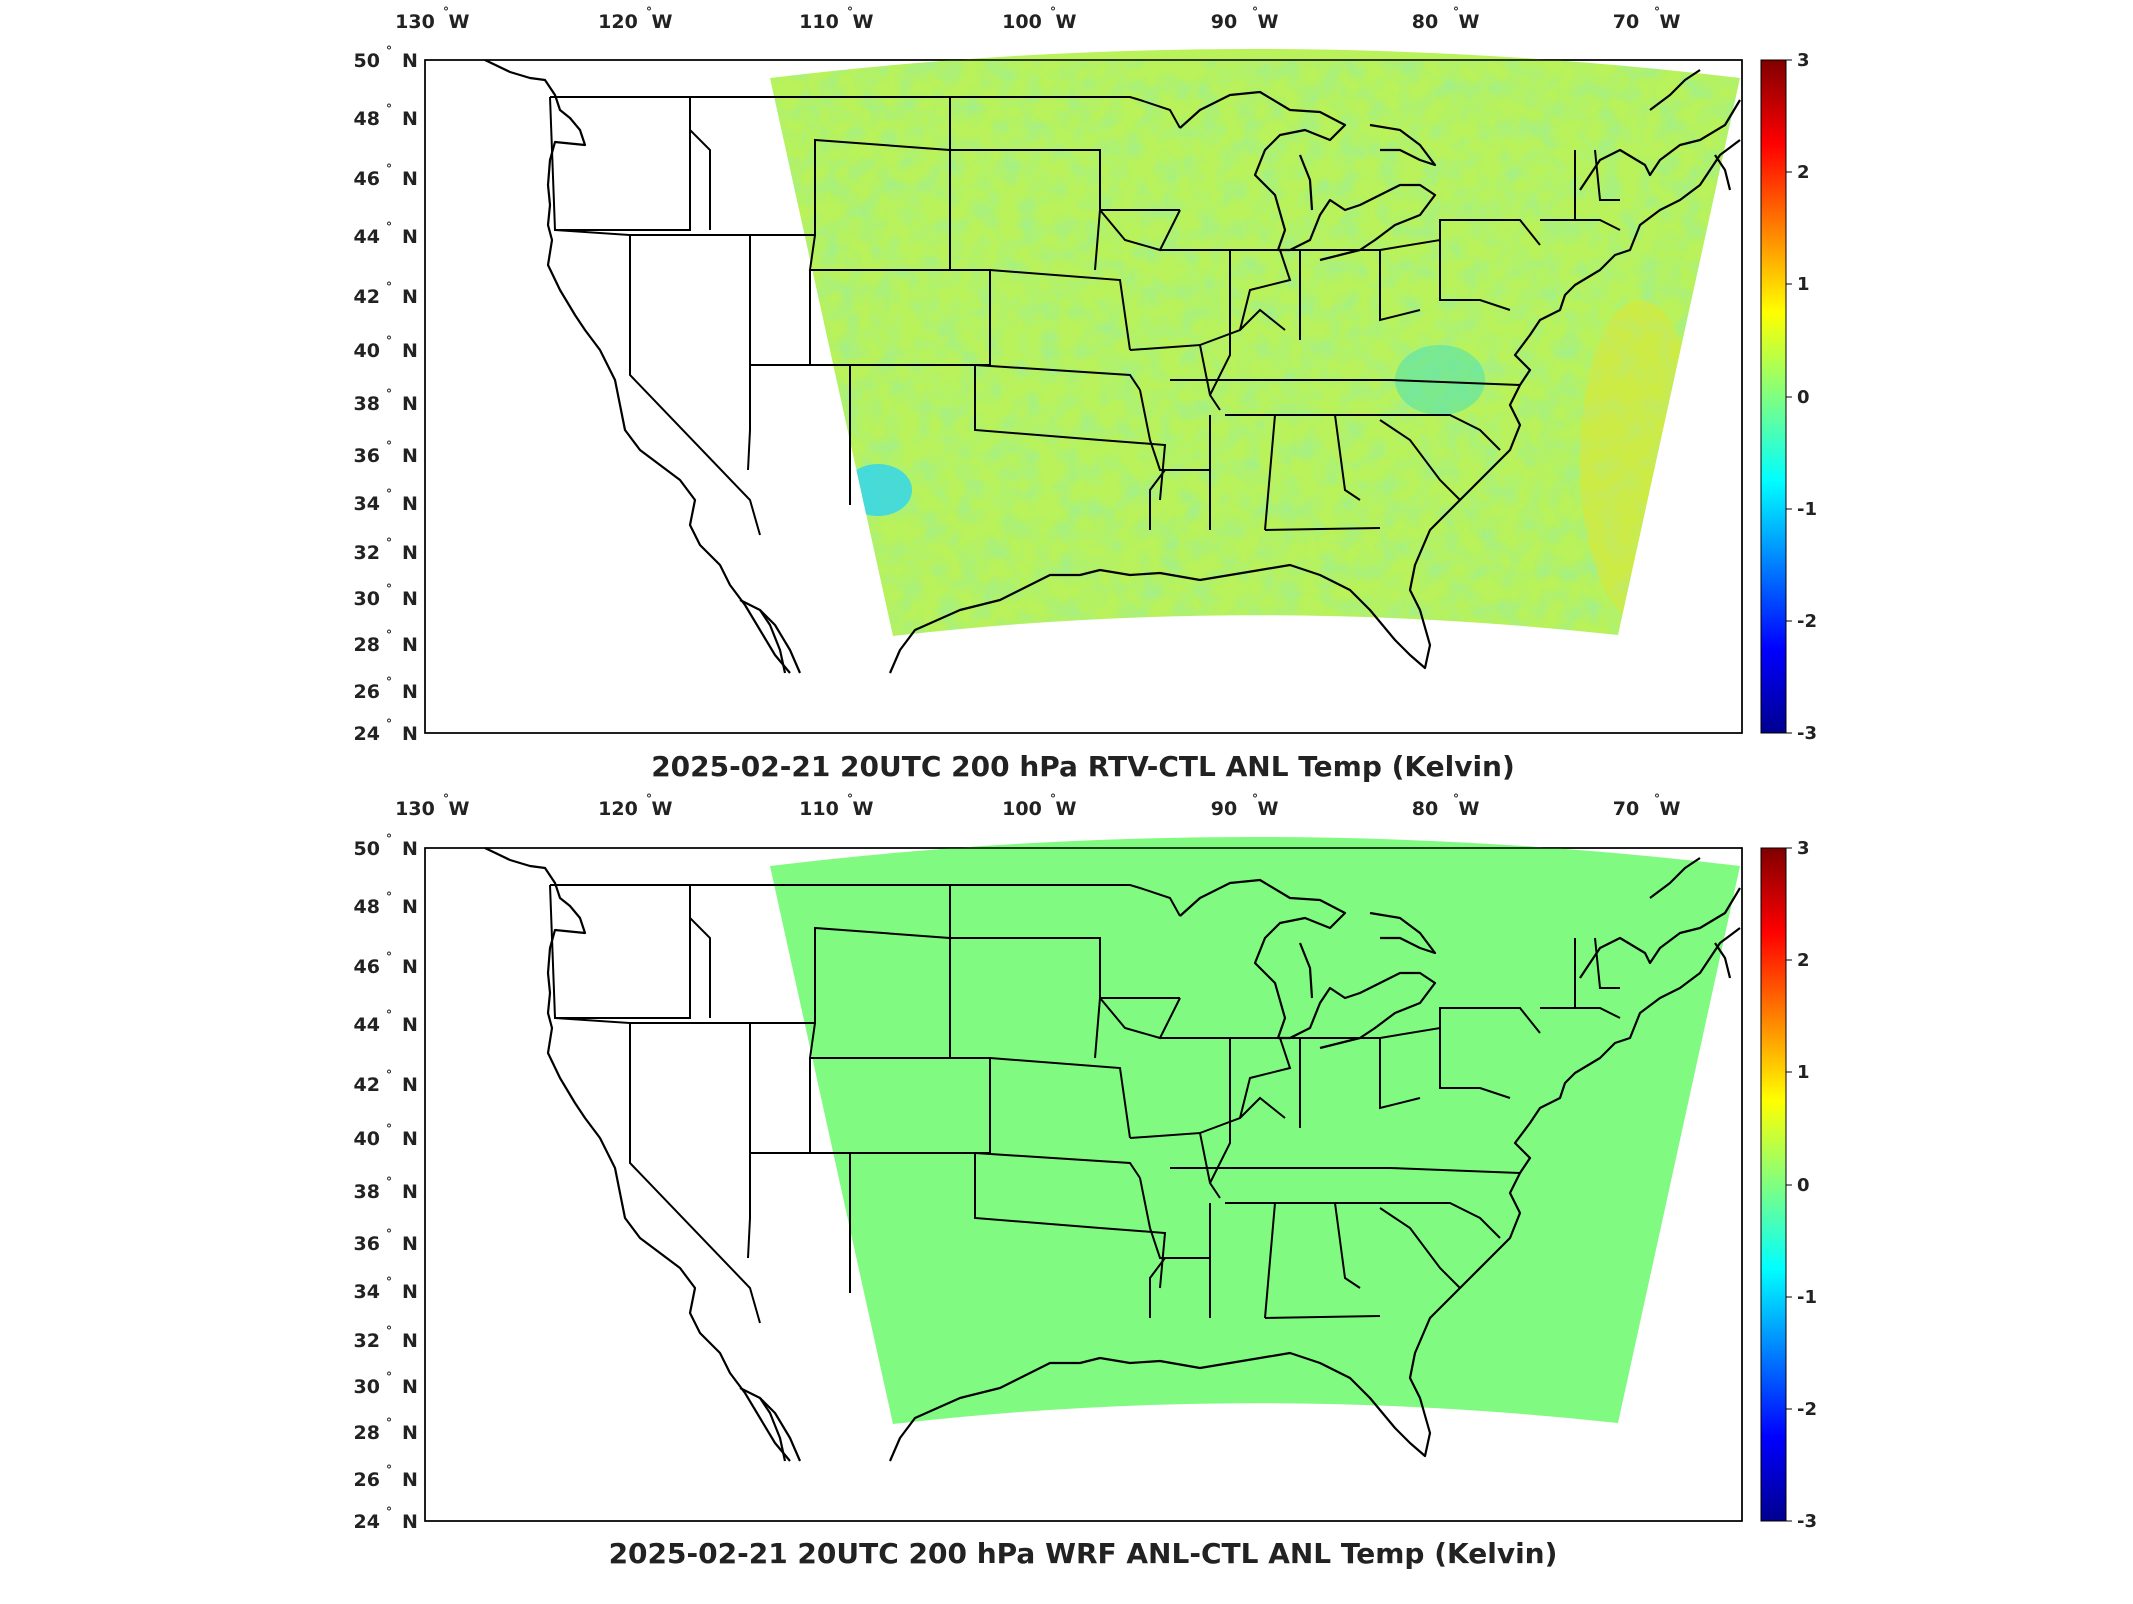 This screenshot has height=1604, width=2133. Describe the element at coordinates (367, 1433) in the screenshot. I see `latitude-tick-label: 28` at that location.